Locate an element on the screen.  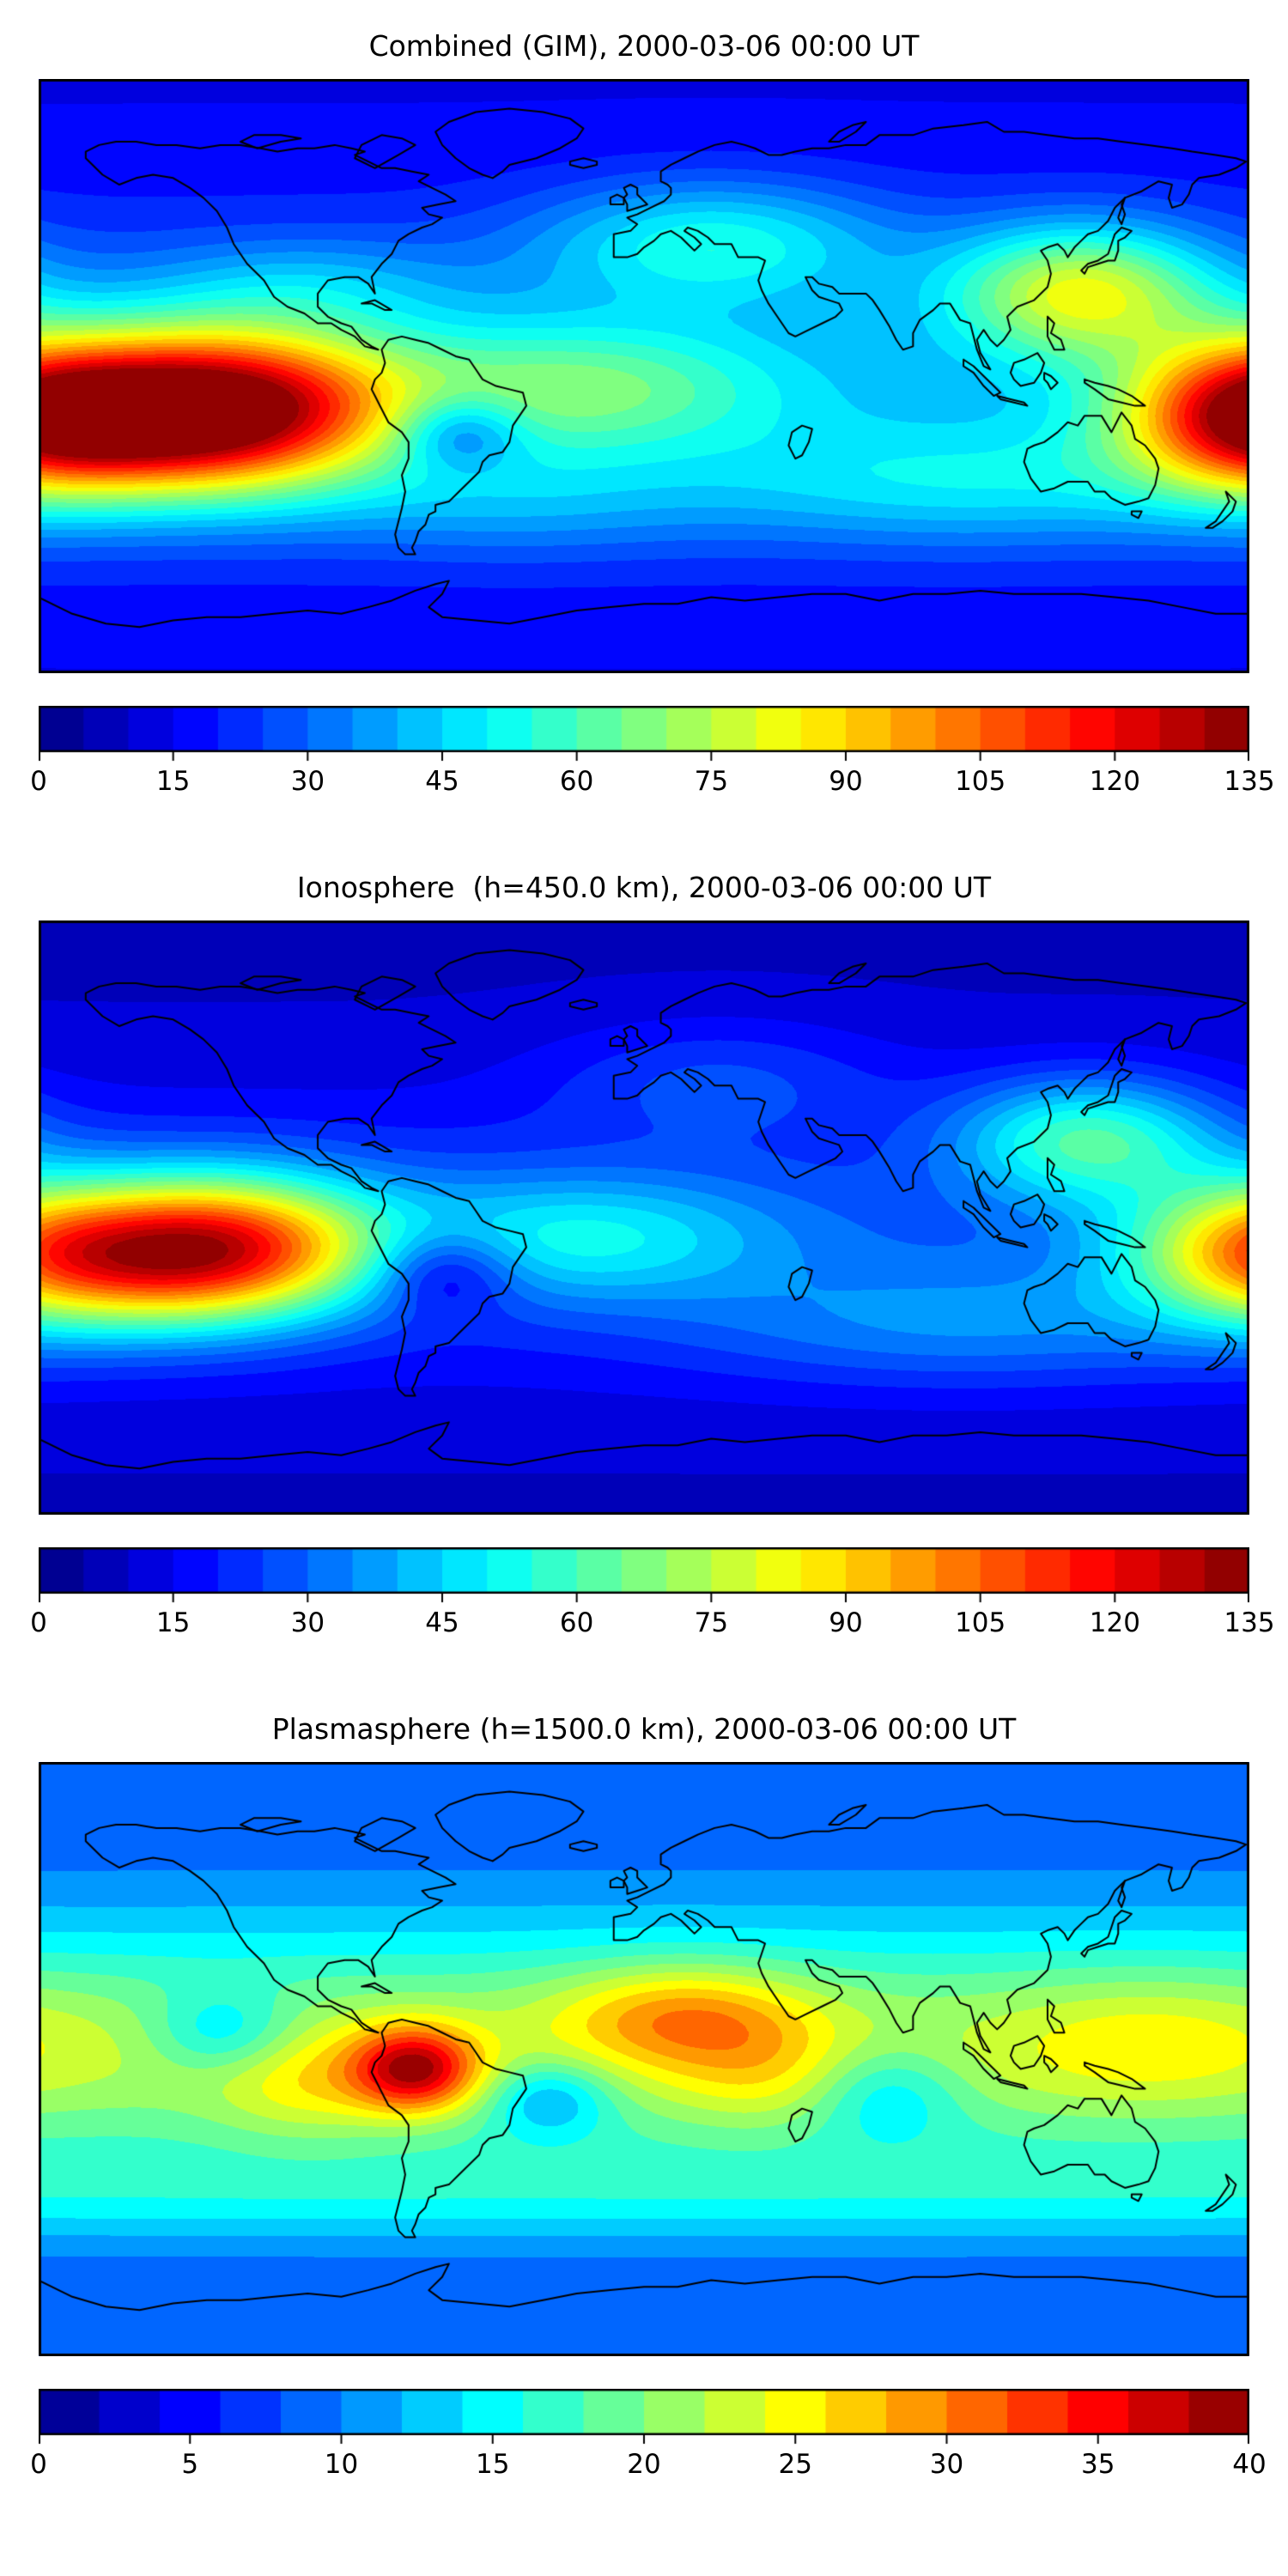
colorbar-tick-label: 20 is located at coordinates (644, 2464).